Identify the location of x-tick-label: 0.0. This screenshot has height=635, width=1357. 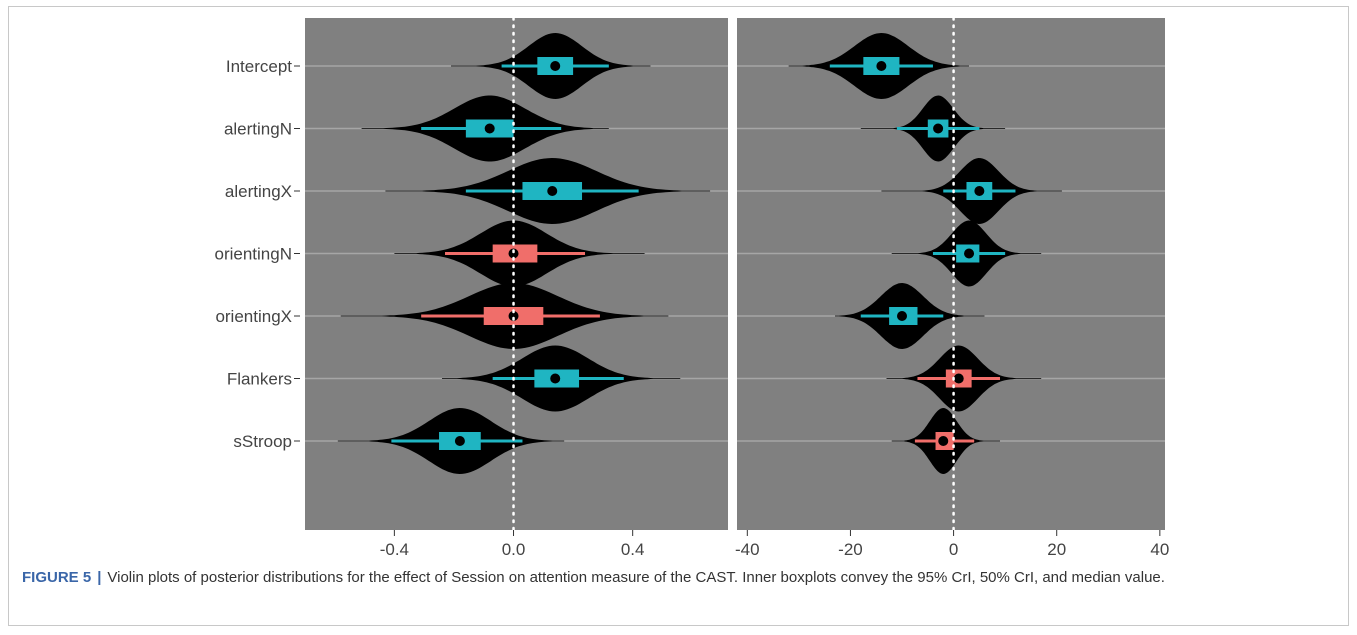
(514, 549).